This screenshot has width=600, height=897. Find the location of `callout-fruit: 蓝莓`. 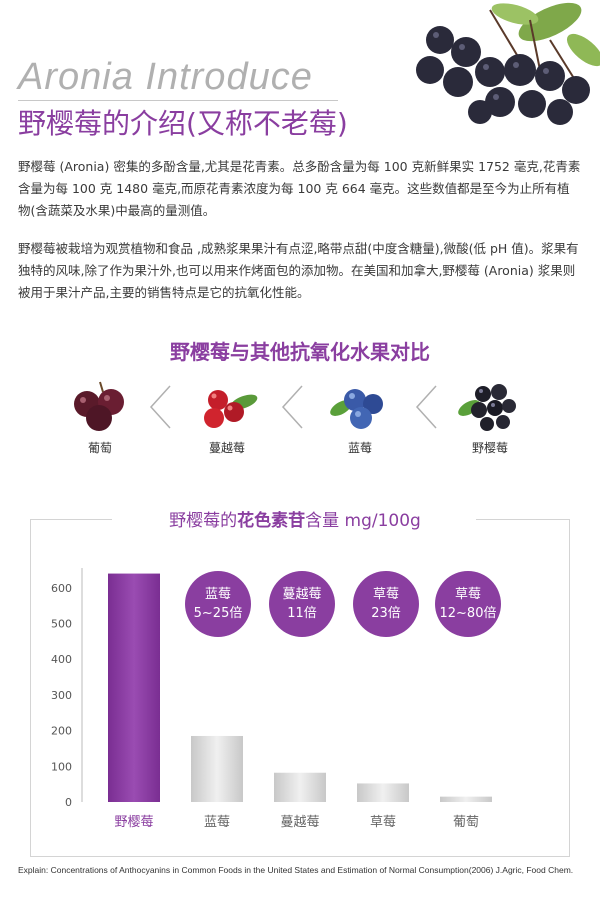

callout-fruit: 蓝莓 is located at coordinates (218, 594).